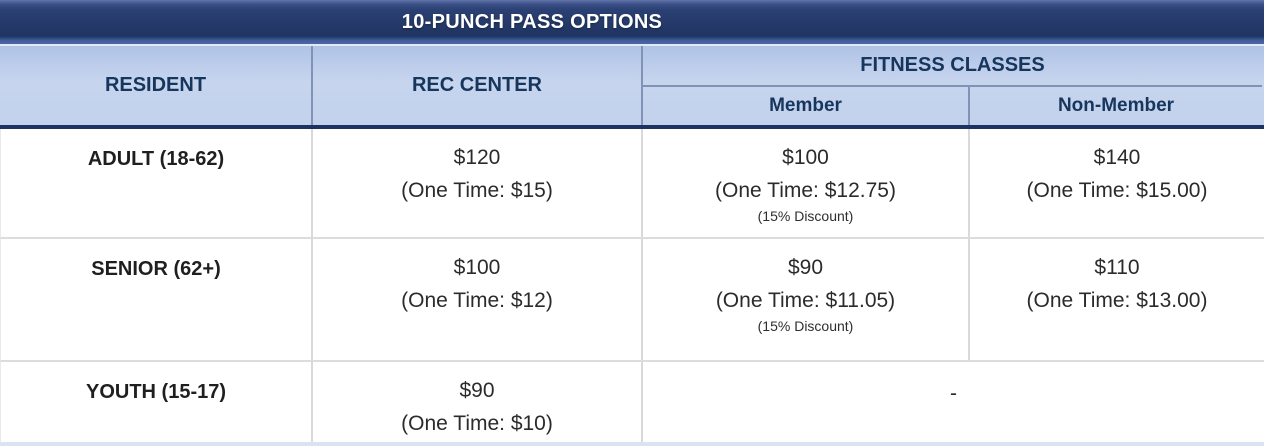  I want to click on cell-adult-non-member: $140 (One Time: $15.00), so click(1117, 183).